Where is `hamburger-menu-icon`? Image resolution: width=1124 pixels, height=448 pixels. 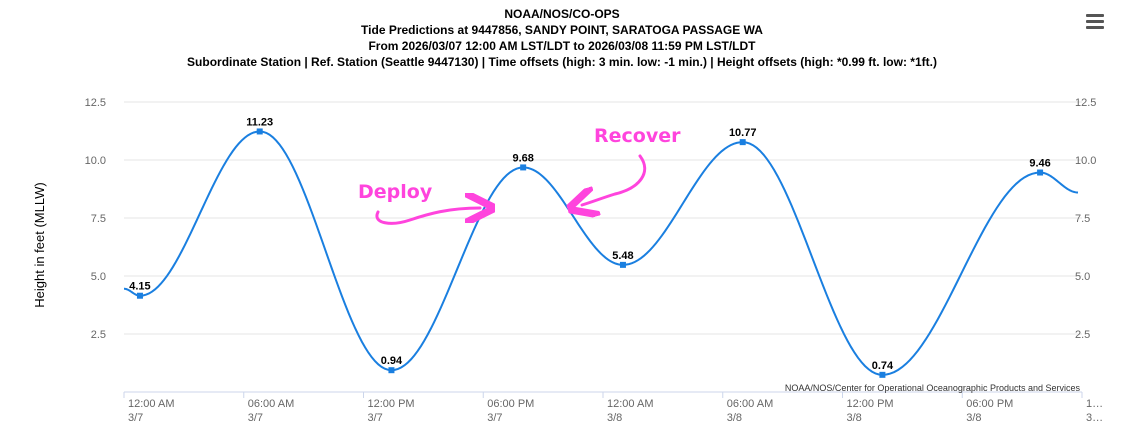
hamburger-menu-icon is located at coordinates (1095, 22).